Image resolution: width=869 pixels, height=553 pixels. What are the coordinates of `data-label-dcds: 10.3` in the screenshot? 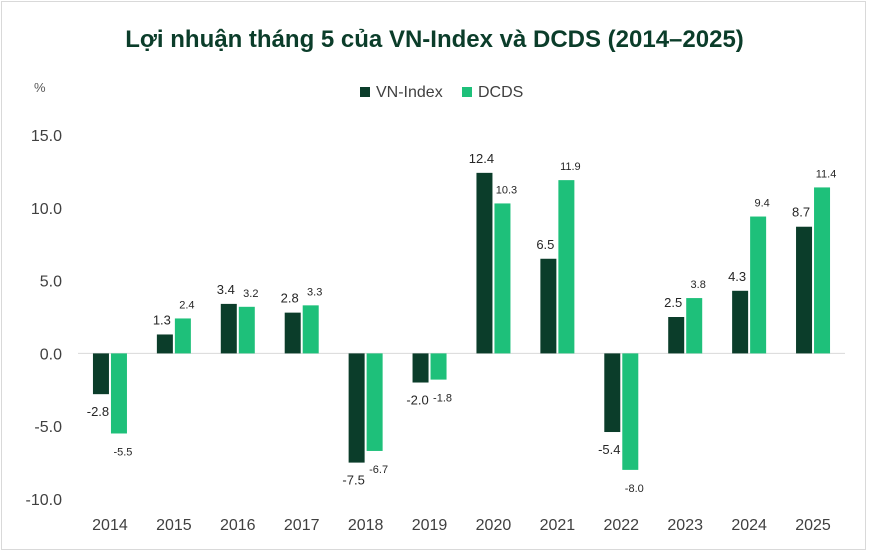 It's located at (506, 190).